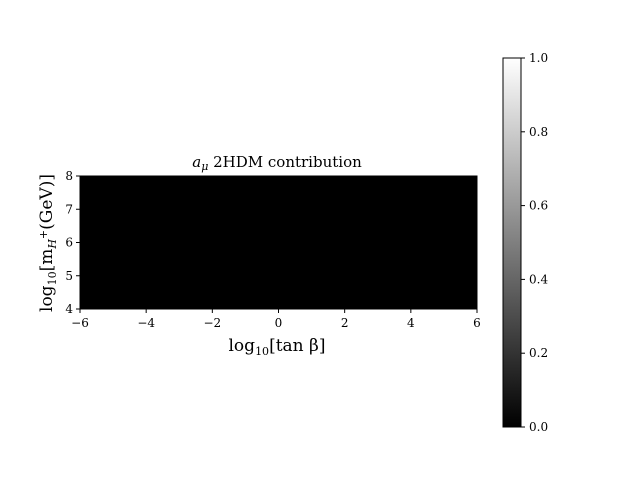  What do you see at coordinates (538, 279) in the screenshot?
I see `colorbar-tick-label: 0.4` at bounding box center [538, 279].